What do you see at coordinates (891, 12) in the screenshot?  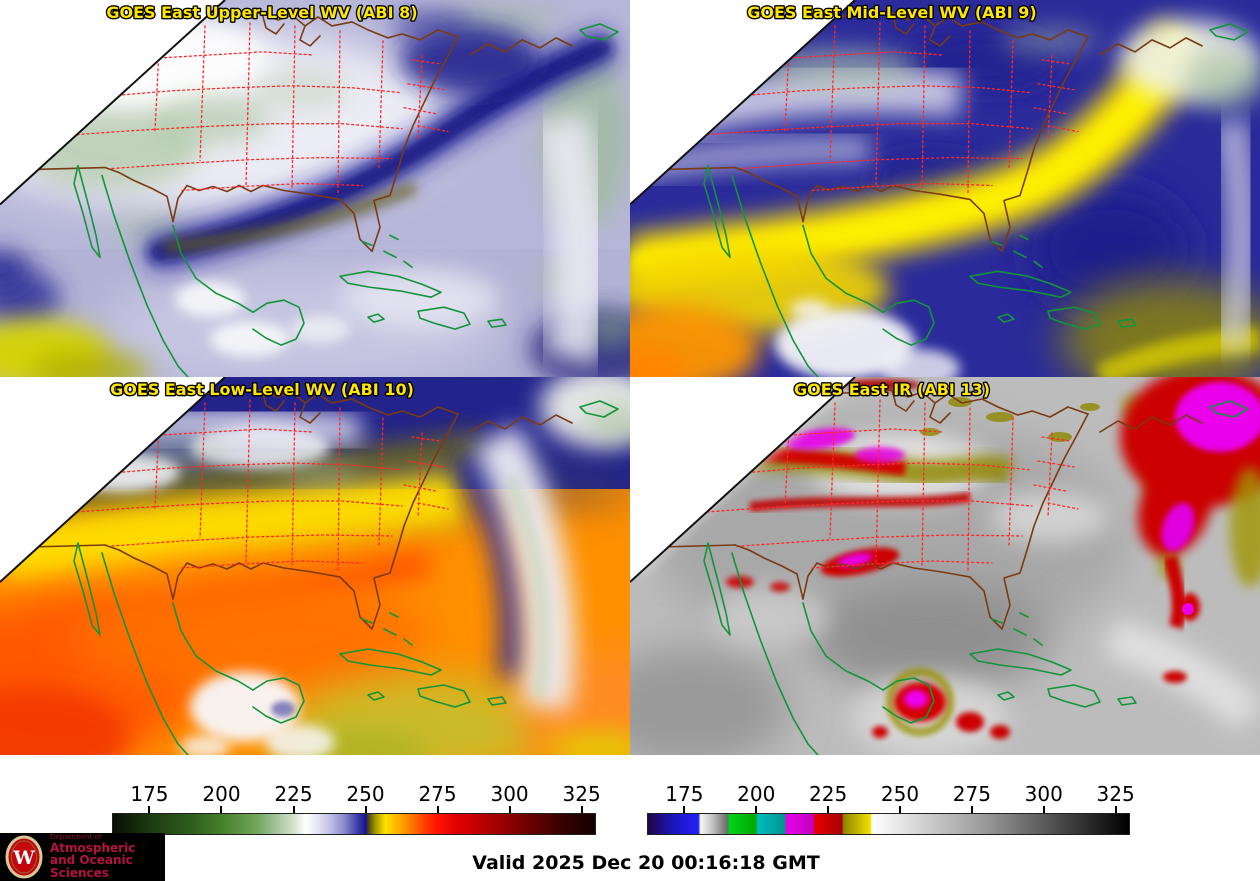 I see `panel-title-abi9: GOES East Mid-Level WV (ABI 9)` at bounding box center [891, 12].